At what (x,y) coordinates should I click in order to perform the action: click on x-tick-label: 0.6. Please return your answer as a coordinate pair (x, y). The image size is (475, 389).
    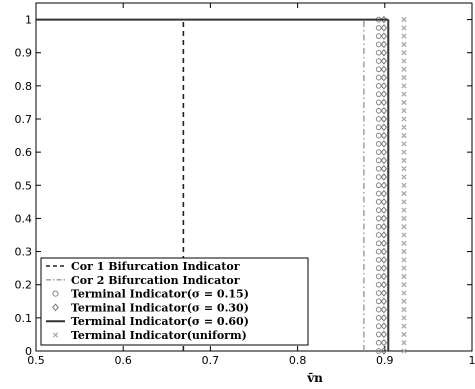
    Looking at the image, I should click on (123, 360).